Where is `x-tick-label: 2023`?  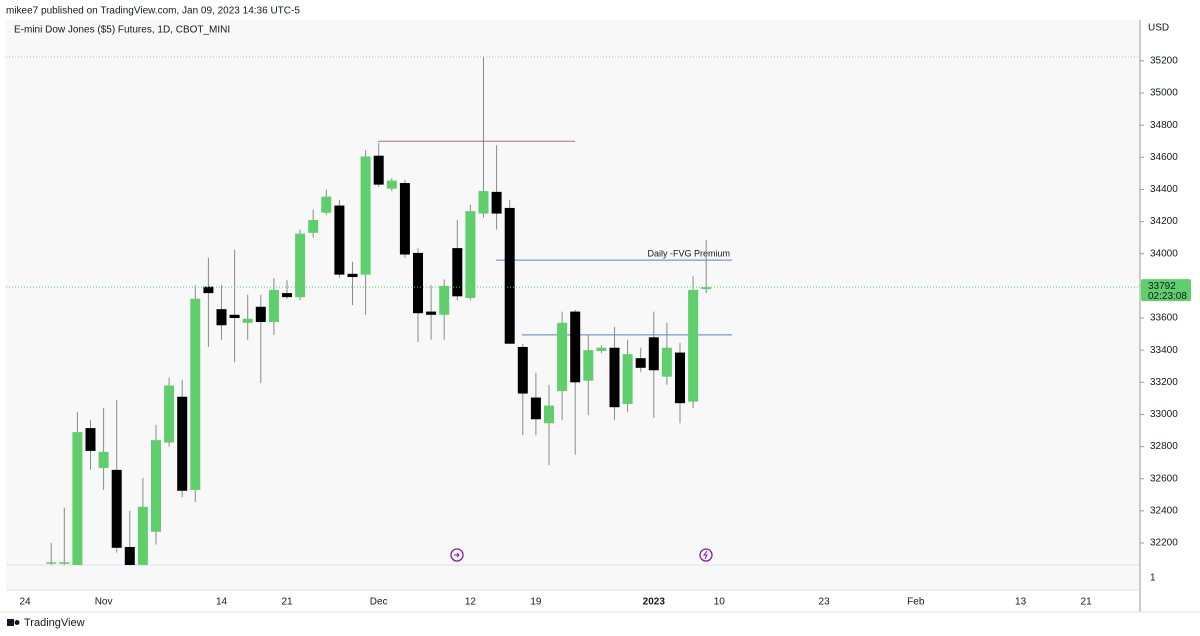
x-tick-label: 2023 is located at coordinates (654, 602).